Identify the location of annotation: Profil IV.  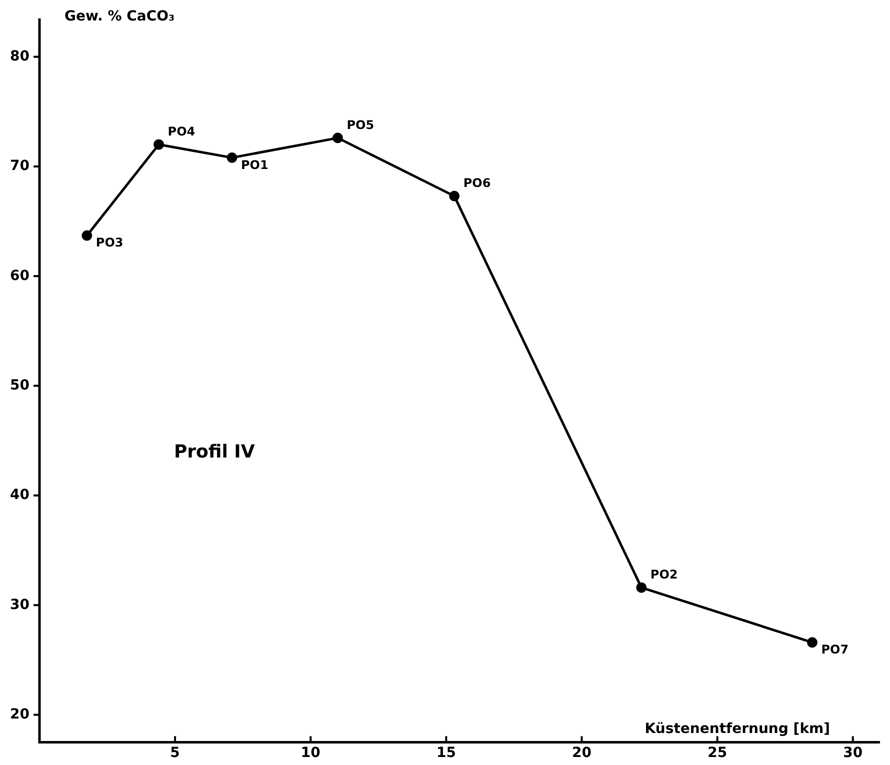
(214, 451).